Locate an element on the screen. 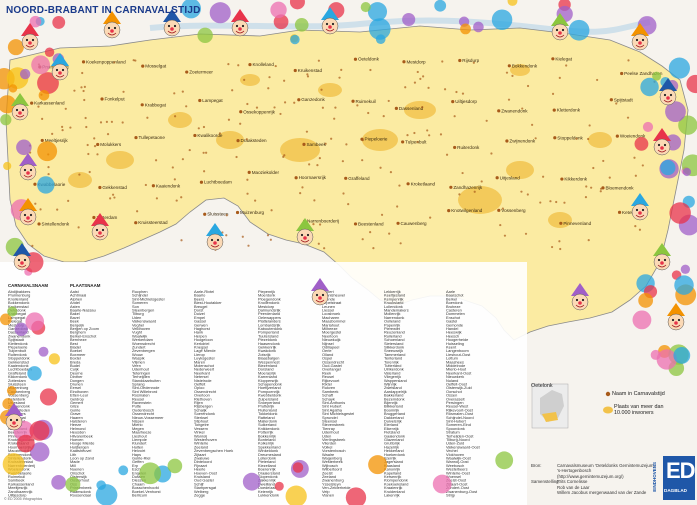  list-item: Steensel is located at coordinates (329, 421).